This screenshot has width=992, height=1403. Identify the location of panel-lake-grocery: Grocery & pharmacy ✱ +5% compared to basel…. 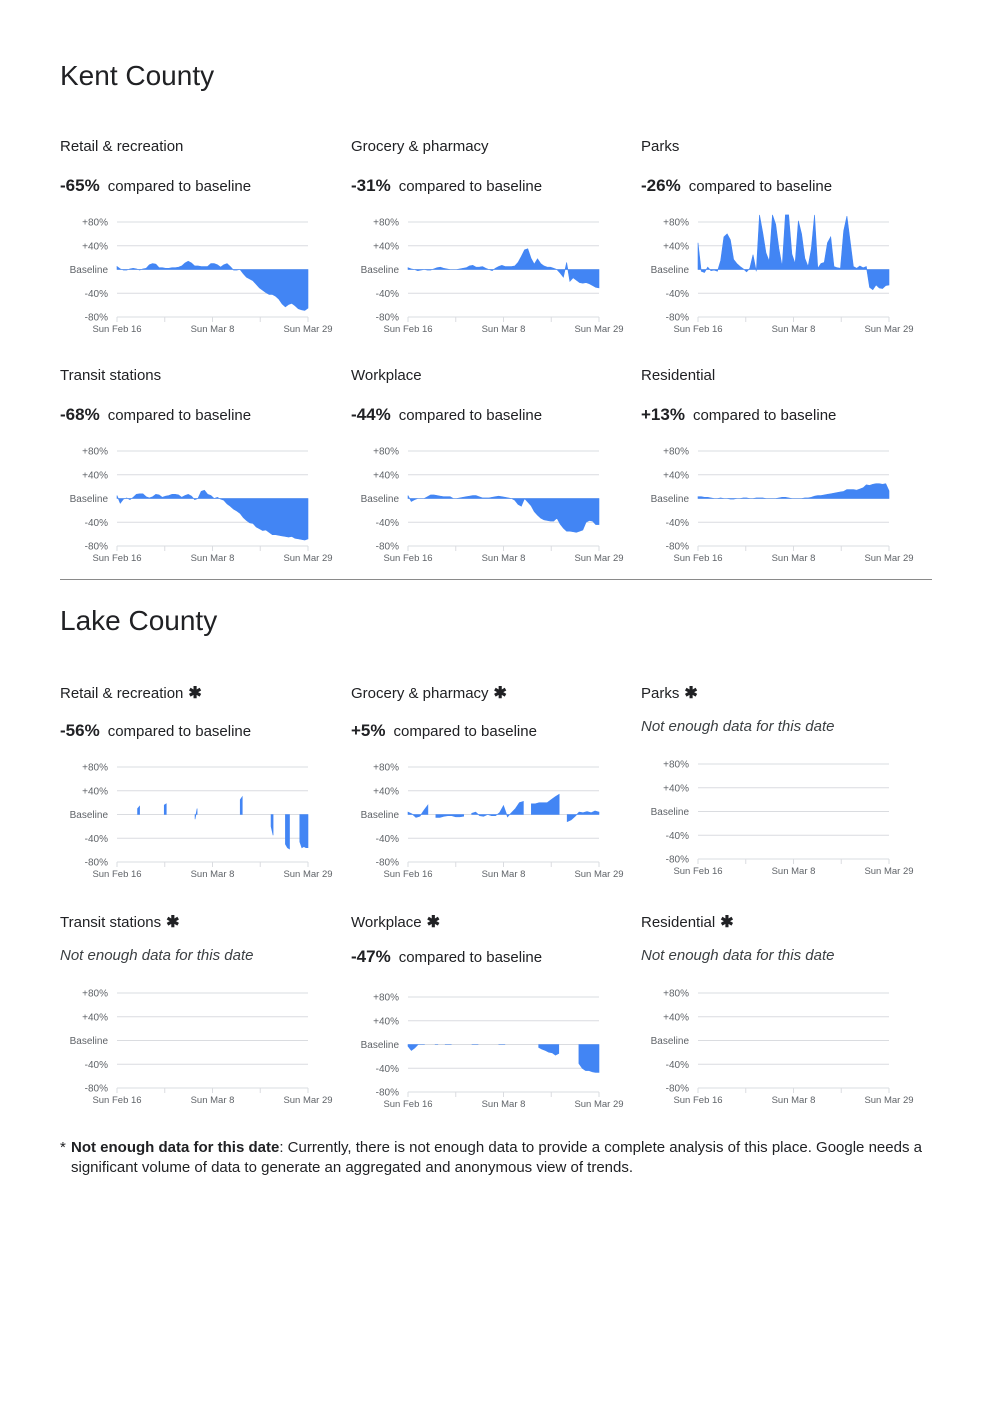
(491, 783).